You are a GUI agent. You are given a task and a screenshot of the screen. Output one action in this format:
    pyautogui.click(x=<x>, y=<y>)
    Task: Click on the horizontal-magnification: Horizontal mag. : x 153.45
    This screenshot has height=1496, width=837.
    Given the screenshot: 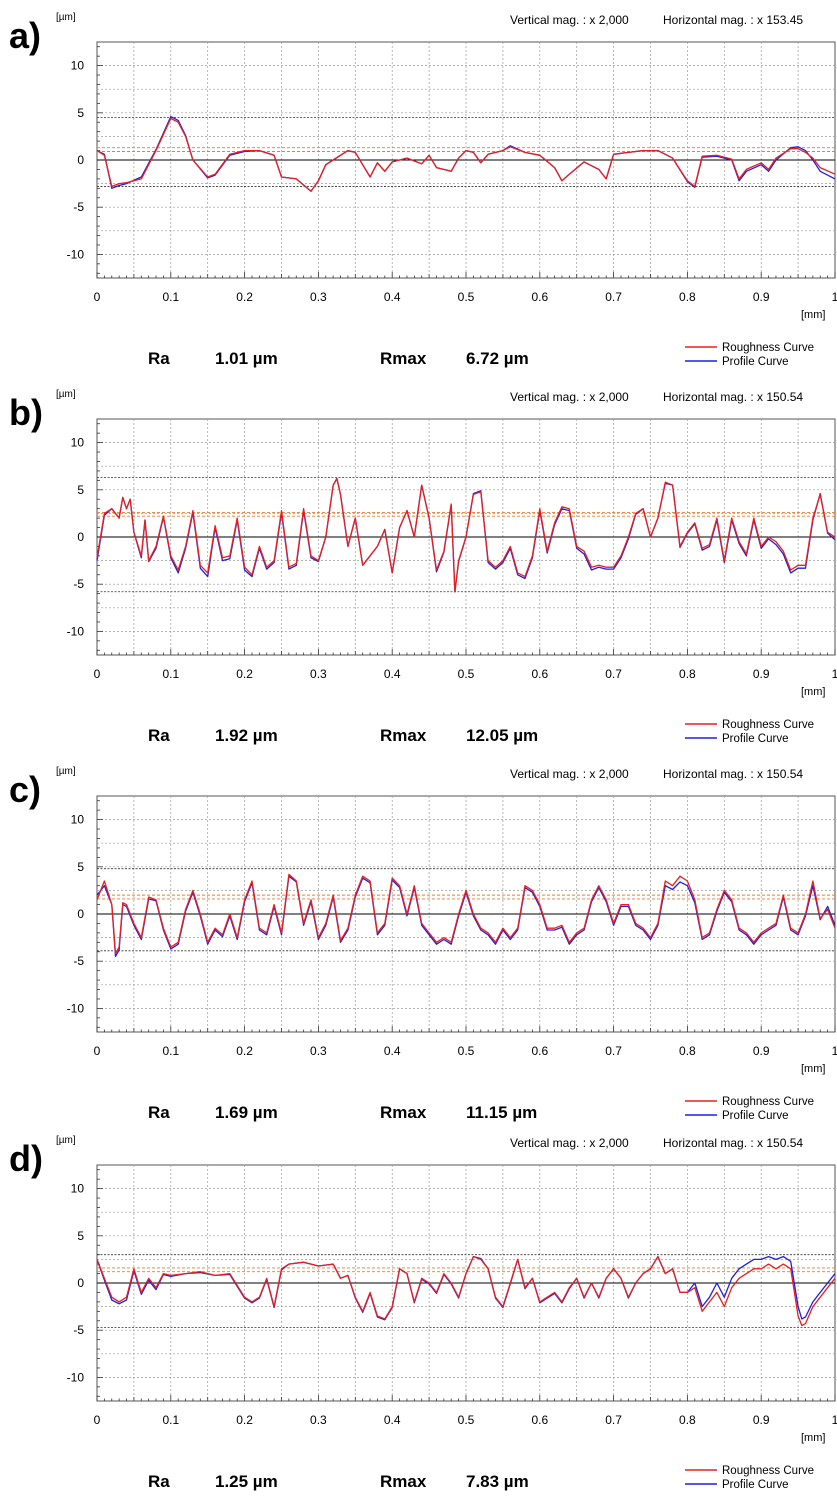 What is the action you would take?
    pyautogui.click(x=733, y=20)
    